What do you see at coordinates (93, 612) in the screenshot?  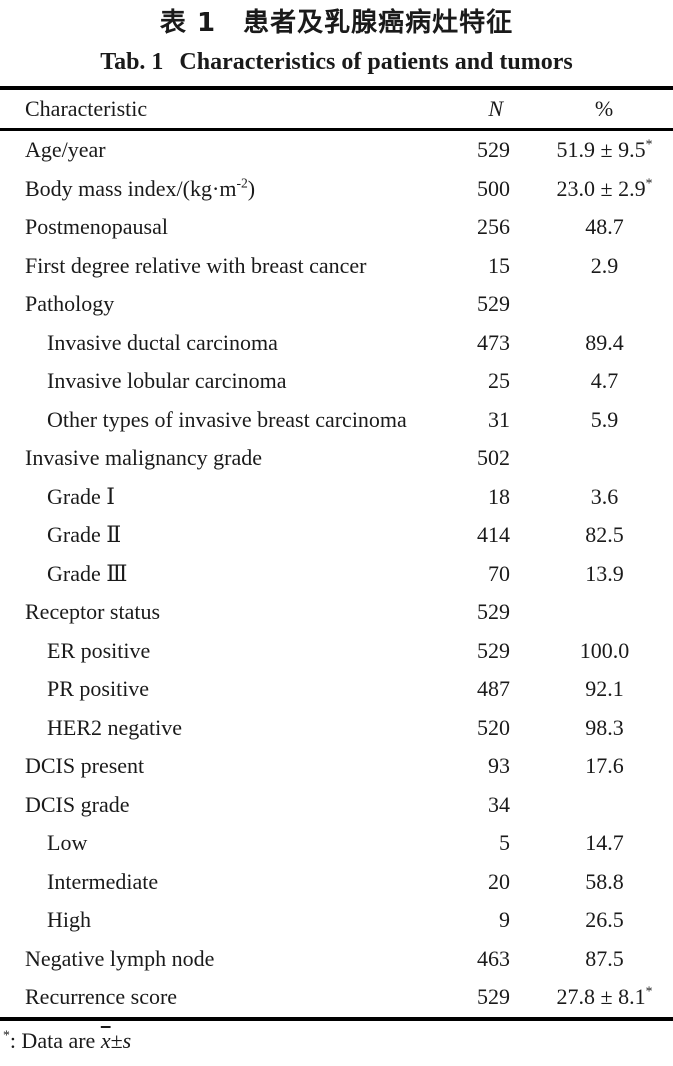 I see `characteristic-label: Receptor status` at bounding box center [93, 612].